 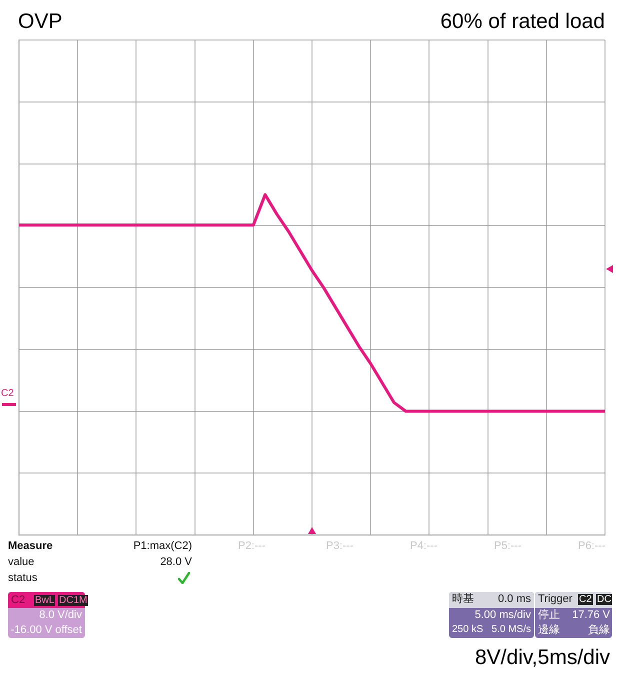 I want to click on text: 17.76 V, so click(x=590, y=615).